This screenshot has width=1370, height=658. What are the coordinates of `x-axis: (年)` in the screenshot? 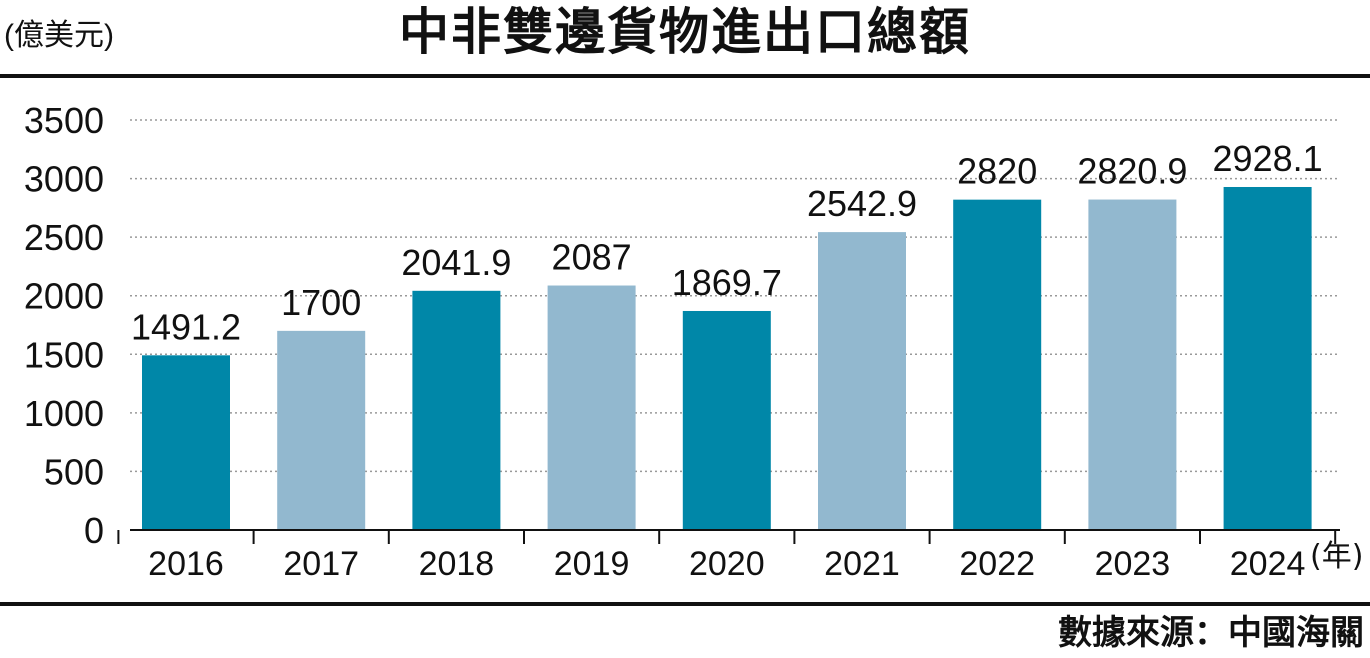 It's located at (740, 551).